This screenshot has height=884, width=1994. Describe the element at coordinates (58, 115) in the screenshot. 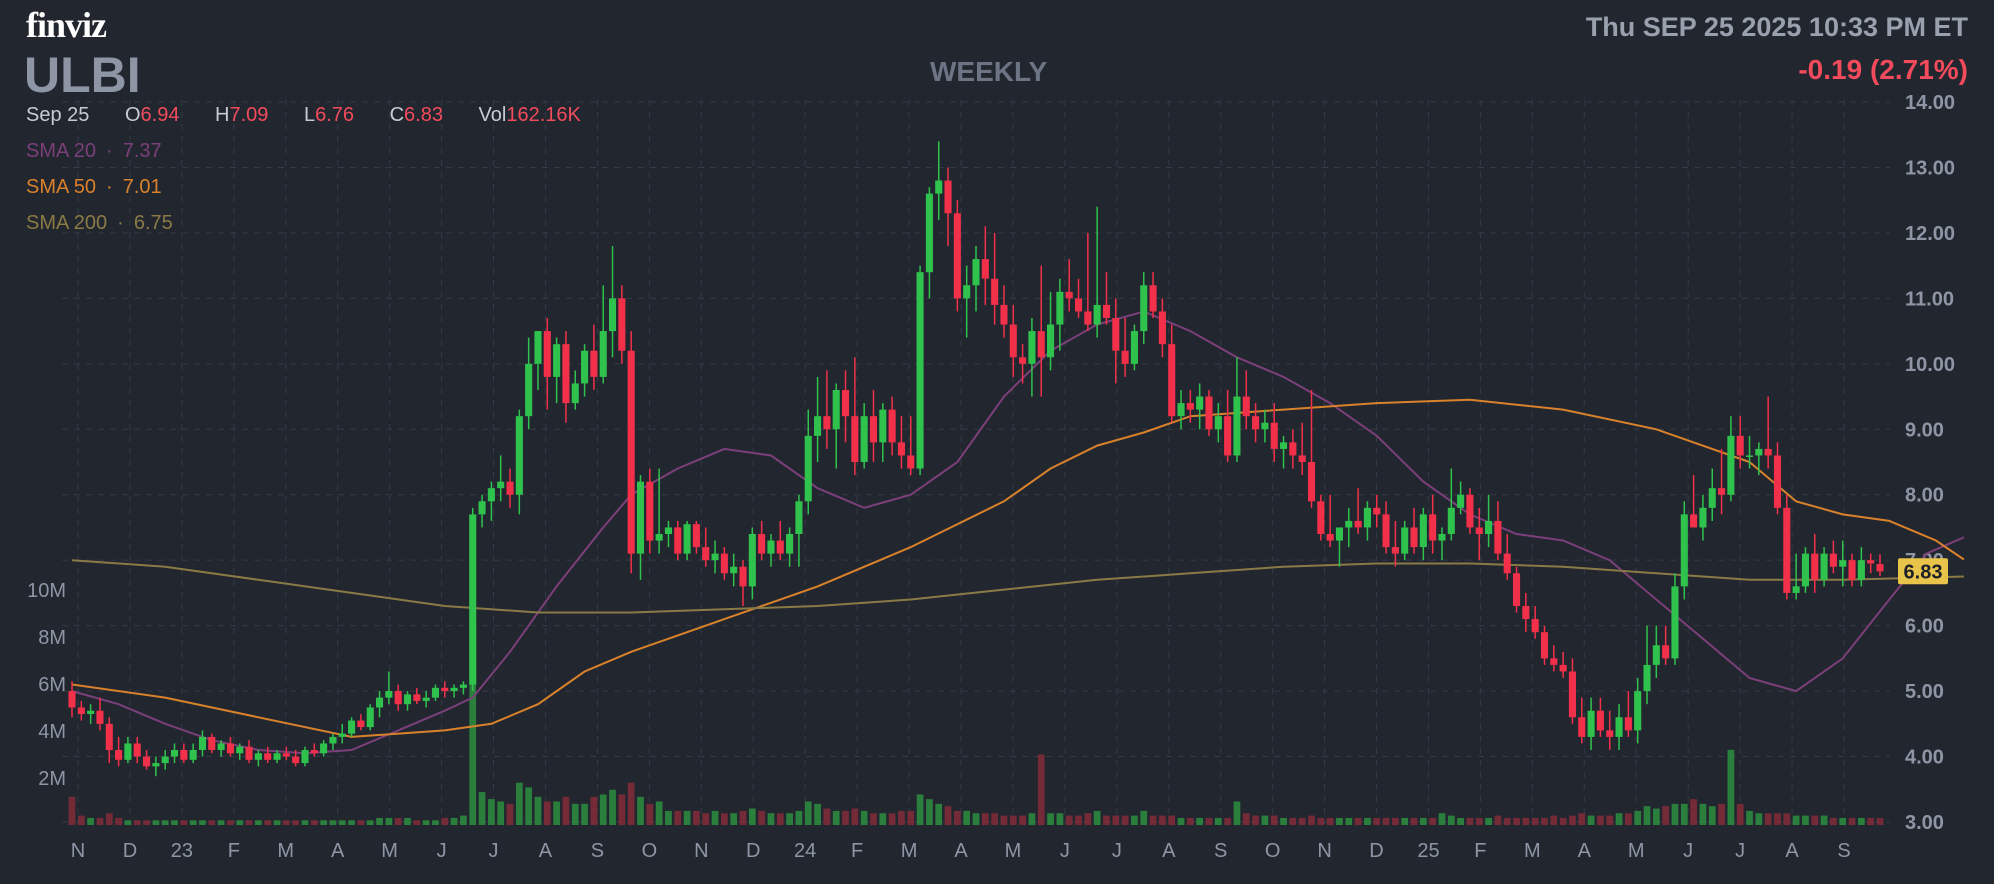

I see `ohlc-date: Sep 25` at that location.